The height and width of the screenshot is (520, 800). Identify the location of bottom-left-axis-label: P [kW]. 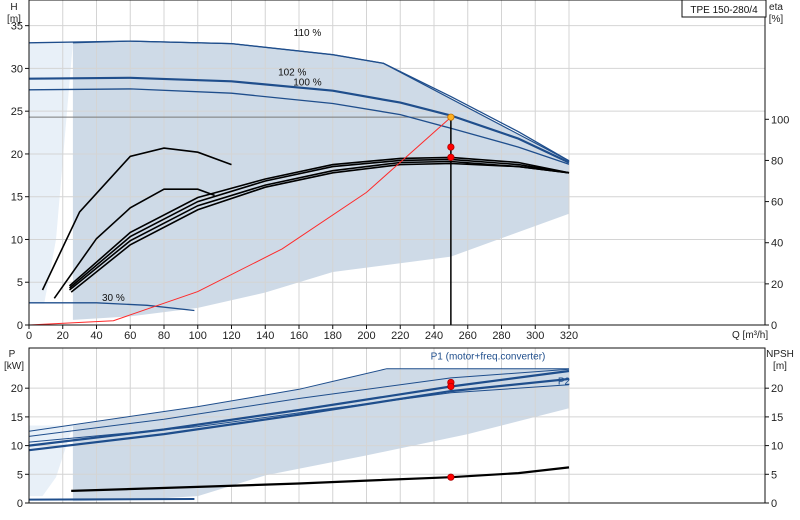
(14, 360).